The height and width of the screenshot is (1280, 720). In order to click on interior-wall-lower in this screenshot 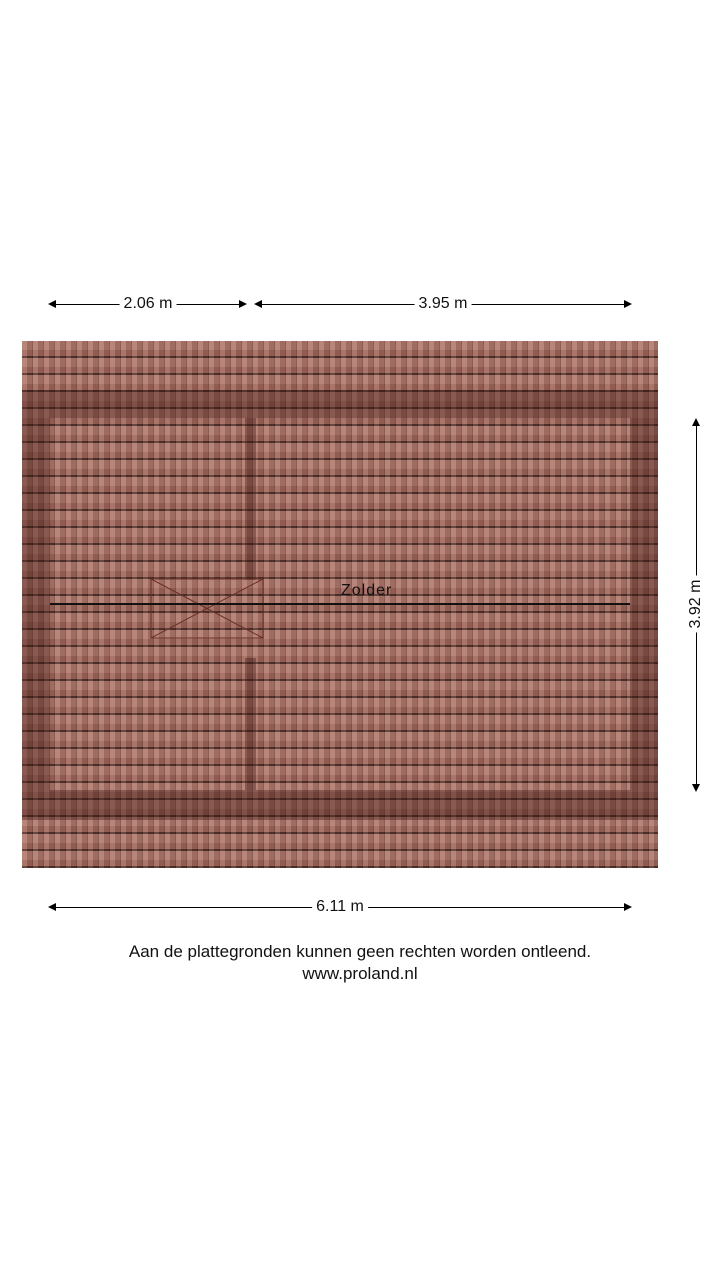, I will do `click(250, 724)`.